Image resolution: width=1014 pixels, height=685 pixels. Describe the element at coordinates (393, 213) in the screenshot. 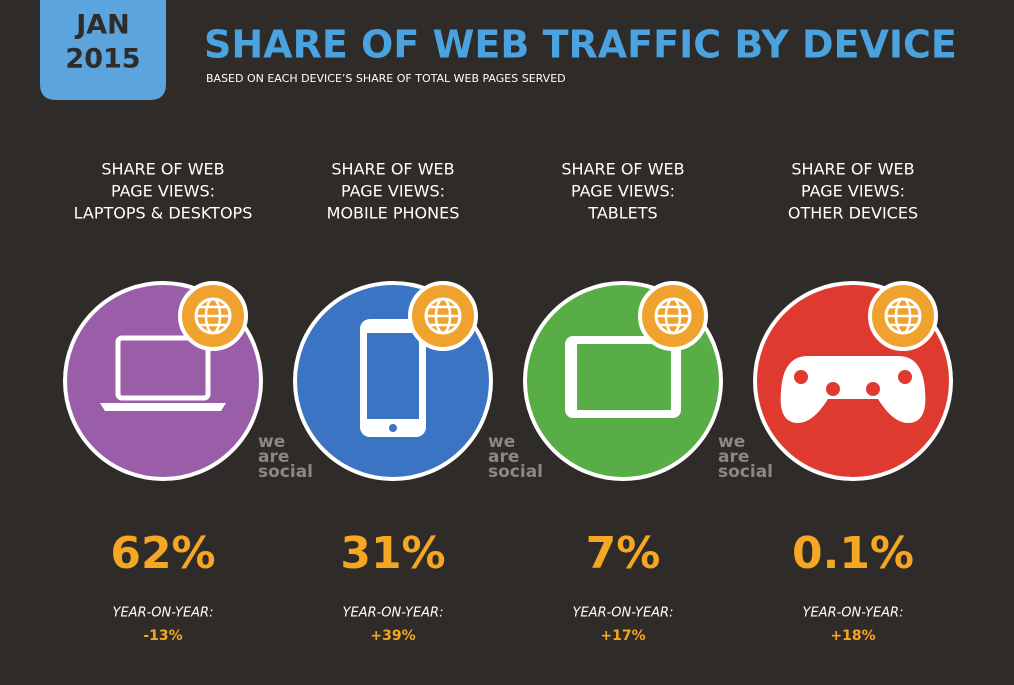

I see `panel-label: MOBILE PHONES` at that location.